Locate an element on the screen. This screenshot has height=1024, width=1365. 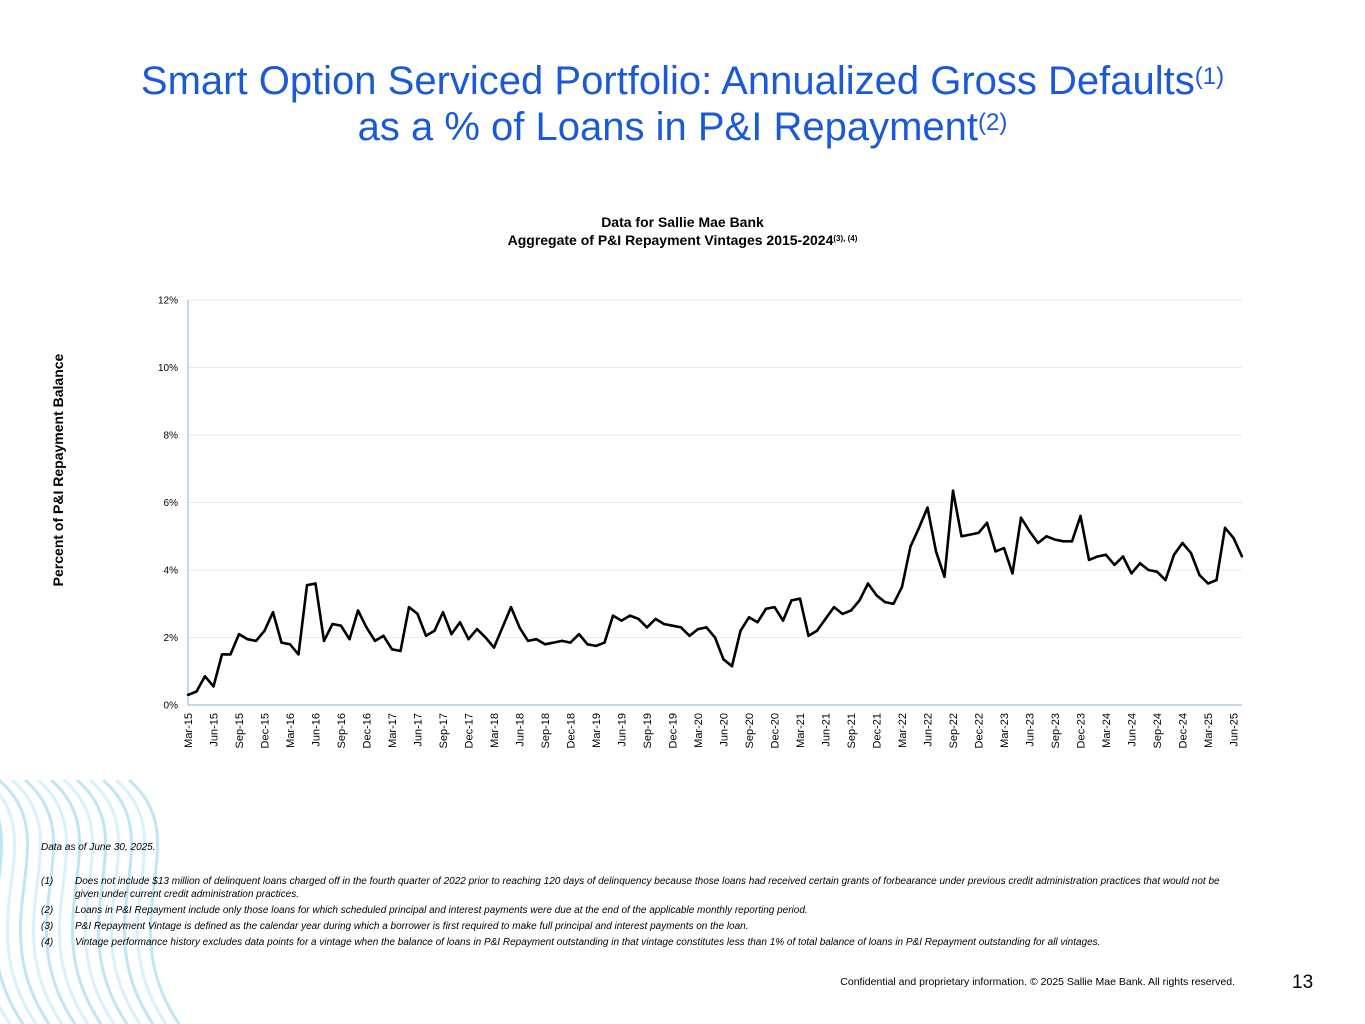
x-tick-label: Jun-18 is located at coordinates (521, 730).